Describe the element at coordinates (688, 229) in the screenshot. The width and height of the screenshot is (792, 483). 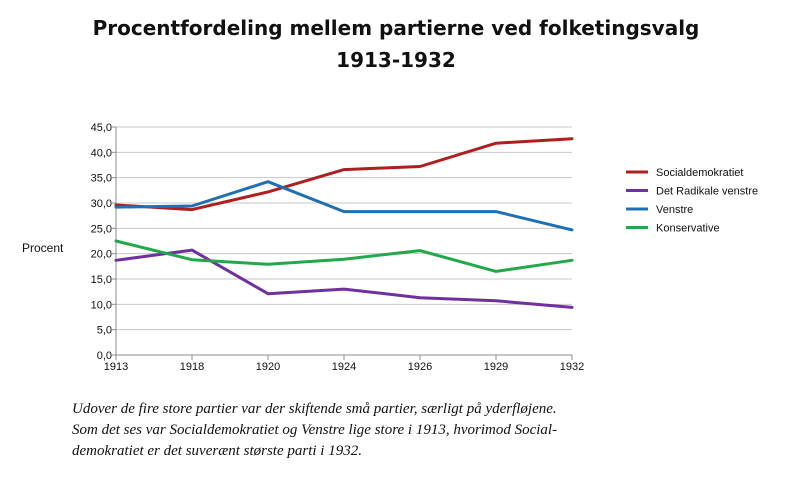
I see `legend-label: Konservative` at that location.